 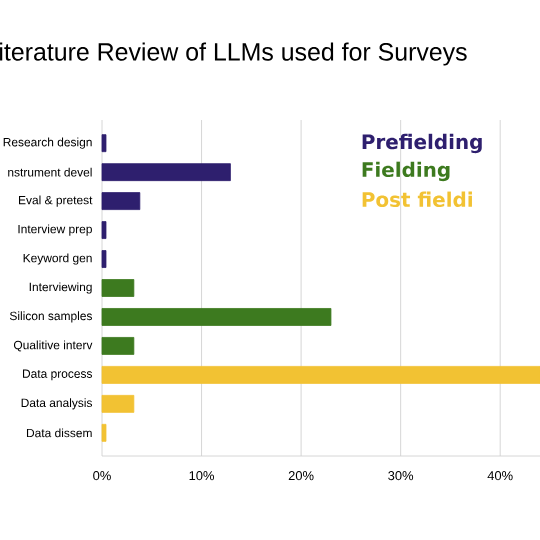 I want to click on text: Post fieldi, so click(x=417, y=199).